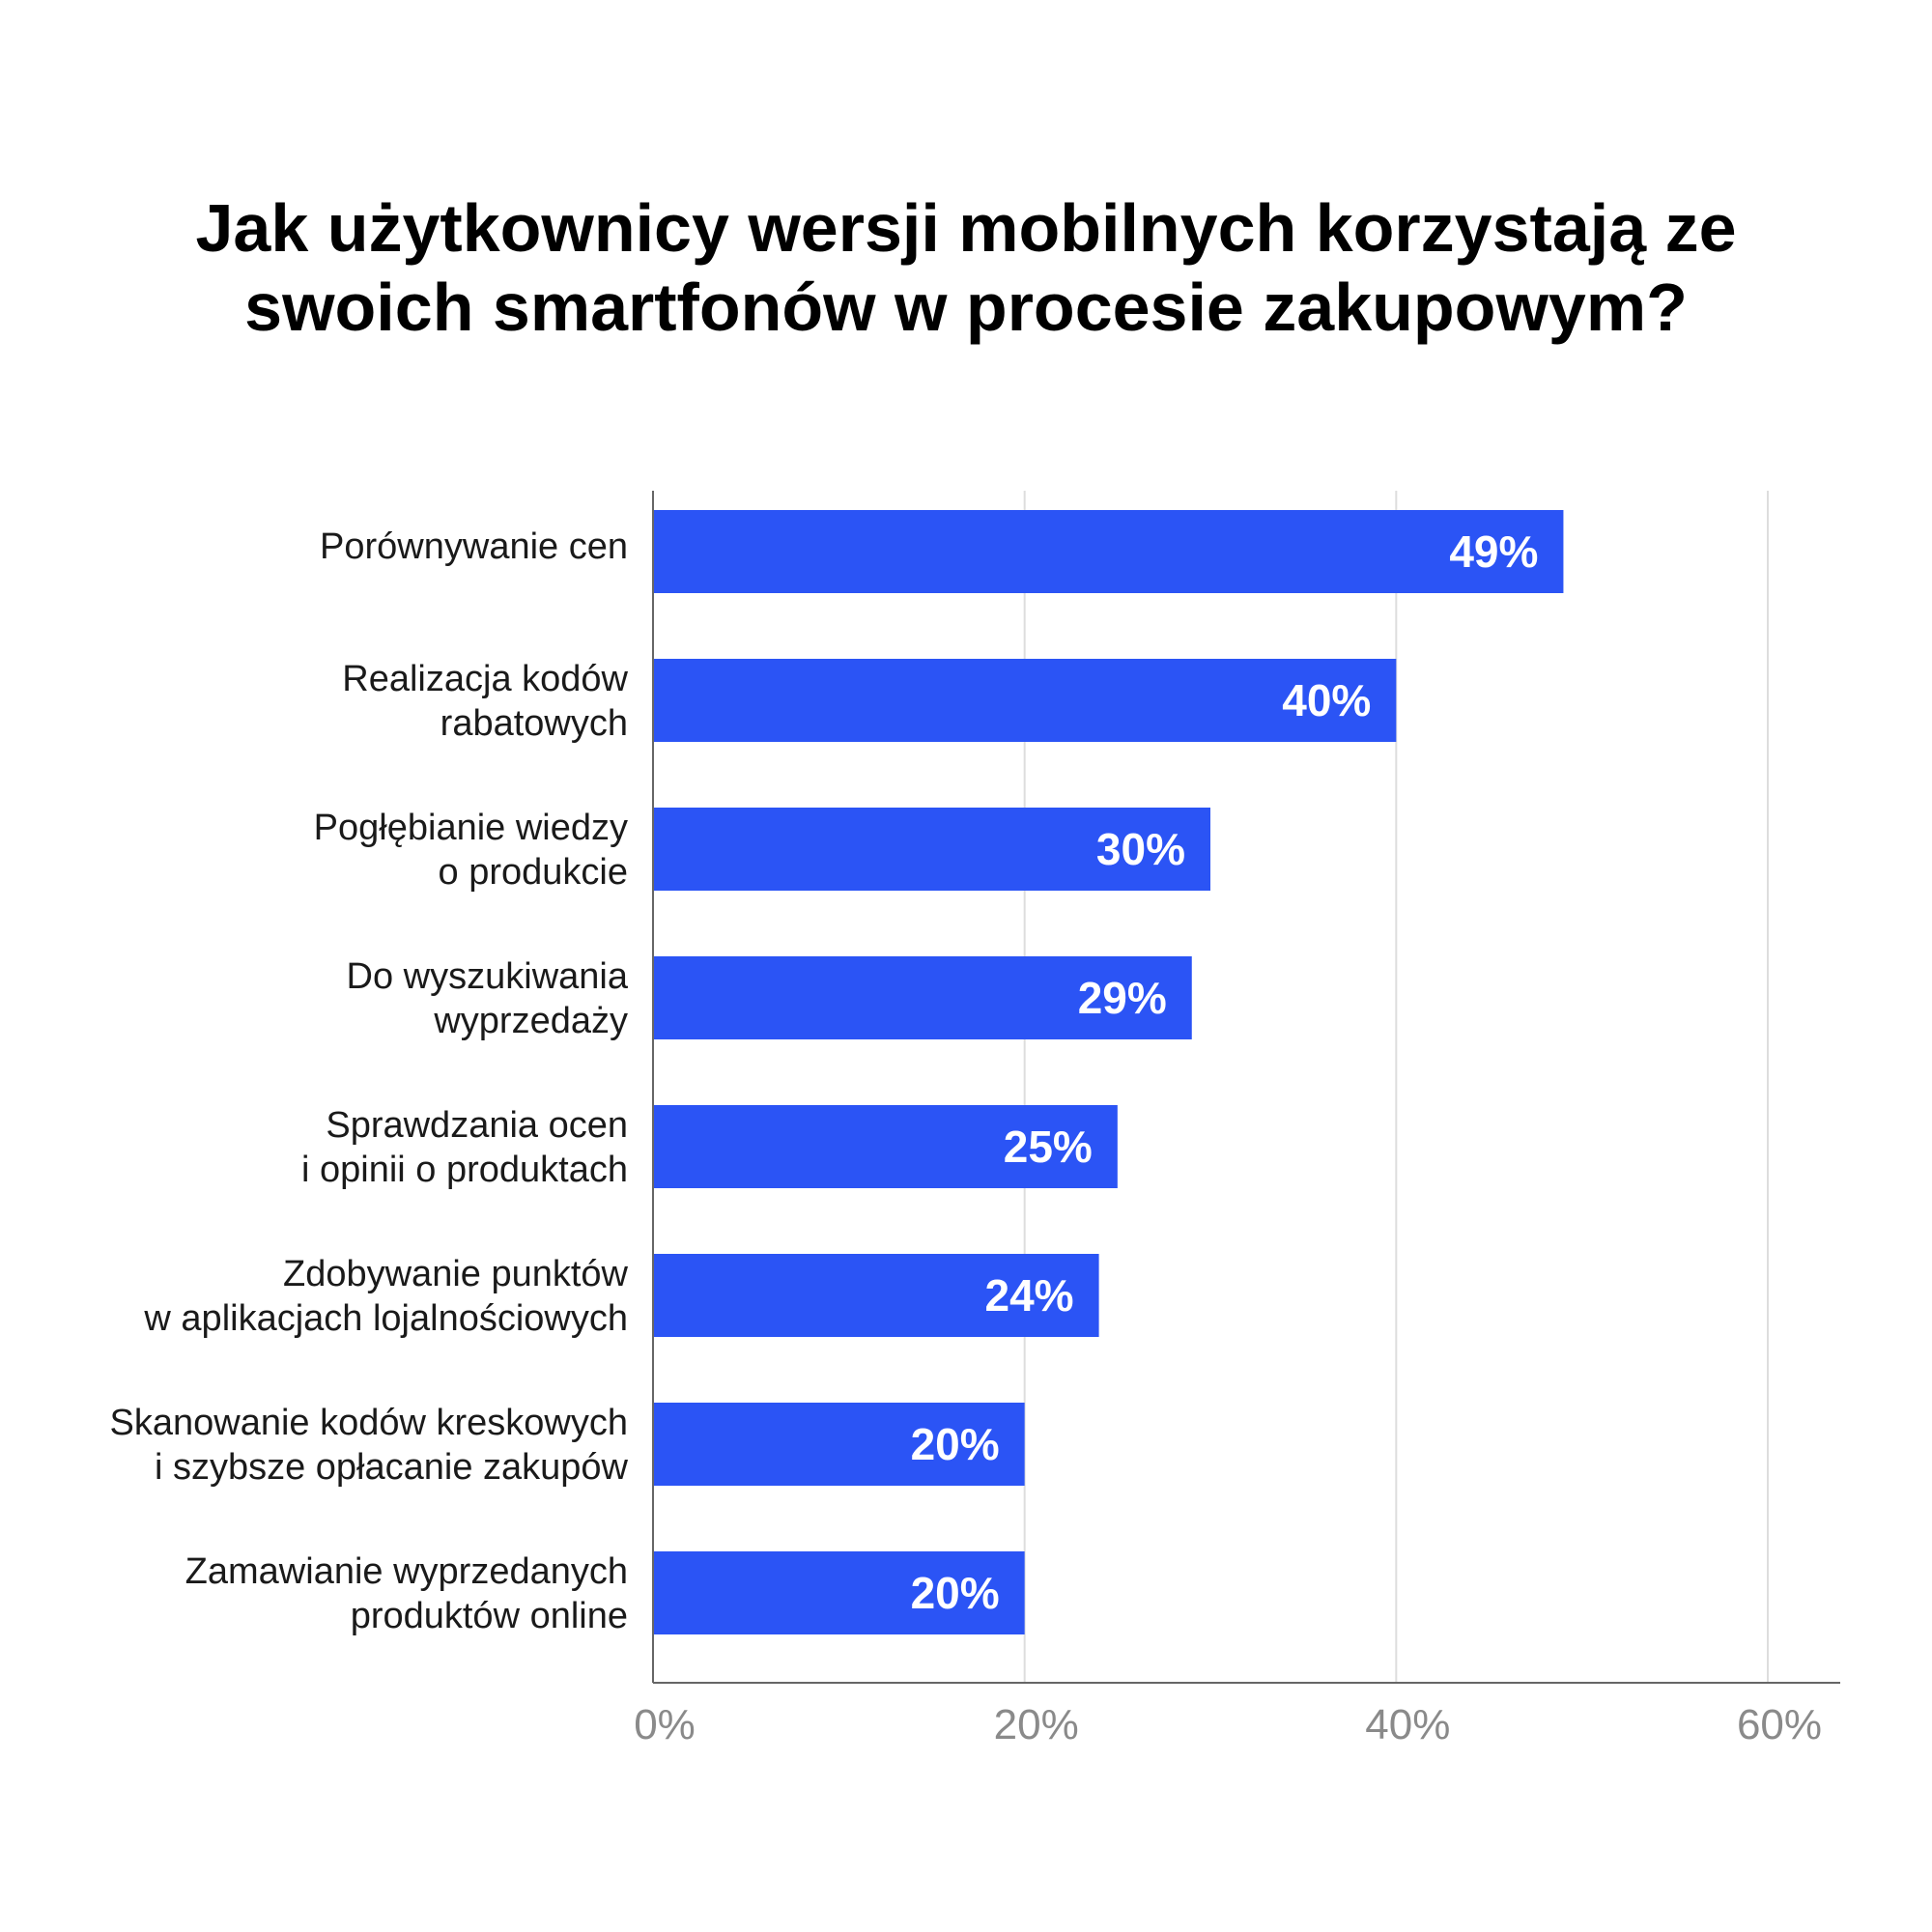 This screenshot has height=1932, width=1932. What do you see at coordinates (665, 1724) in the screenshot?
I see `x-tick-label: 0%` at bounding box center [665, 1724].